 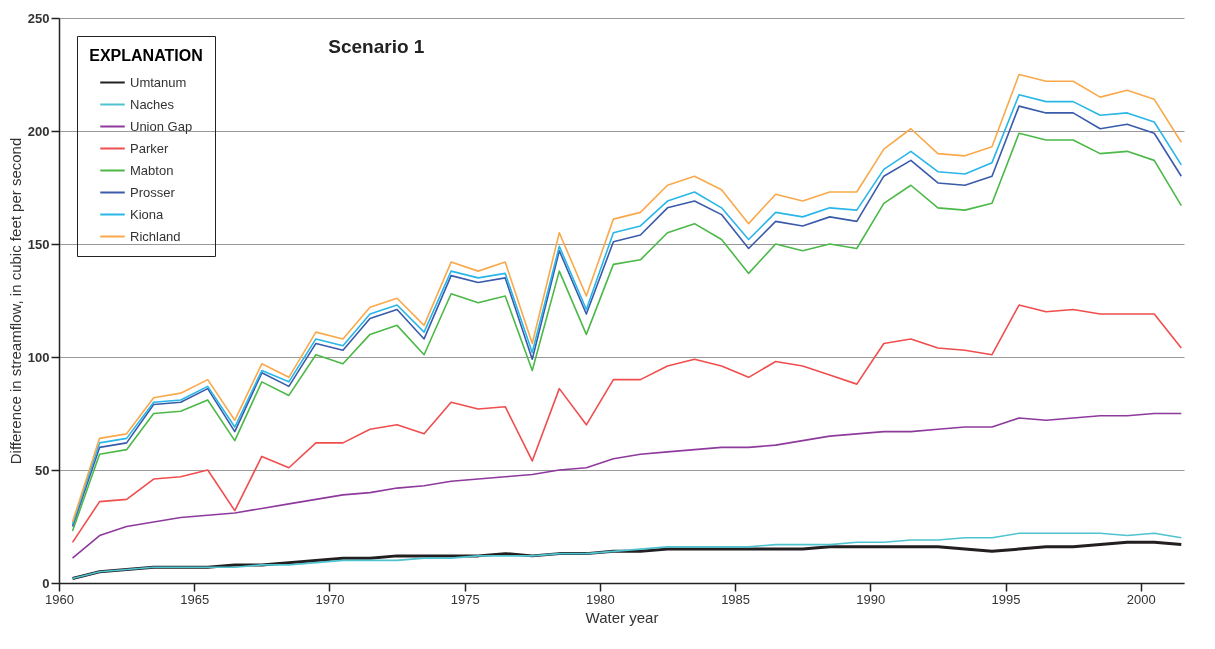 What do you see at coordinates (330, 599) in the screenshot?
I see `x-tick-label: 1970` at bounding box center [330, 599].